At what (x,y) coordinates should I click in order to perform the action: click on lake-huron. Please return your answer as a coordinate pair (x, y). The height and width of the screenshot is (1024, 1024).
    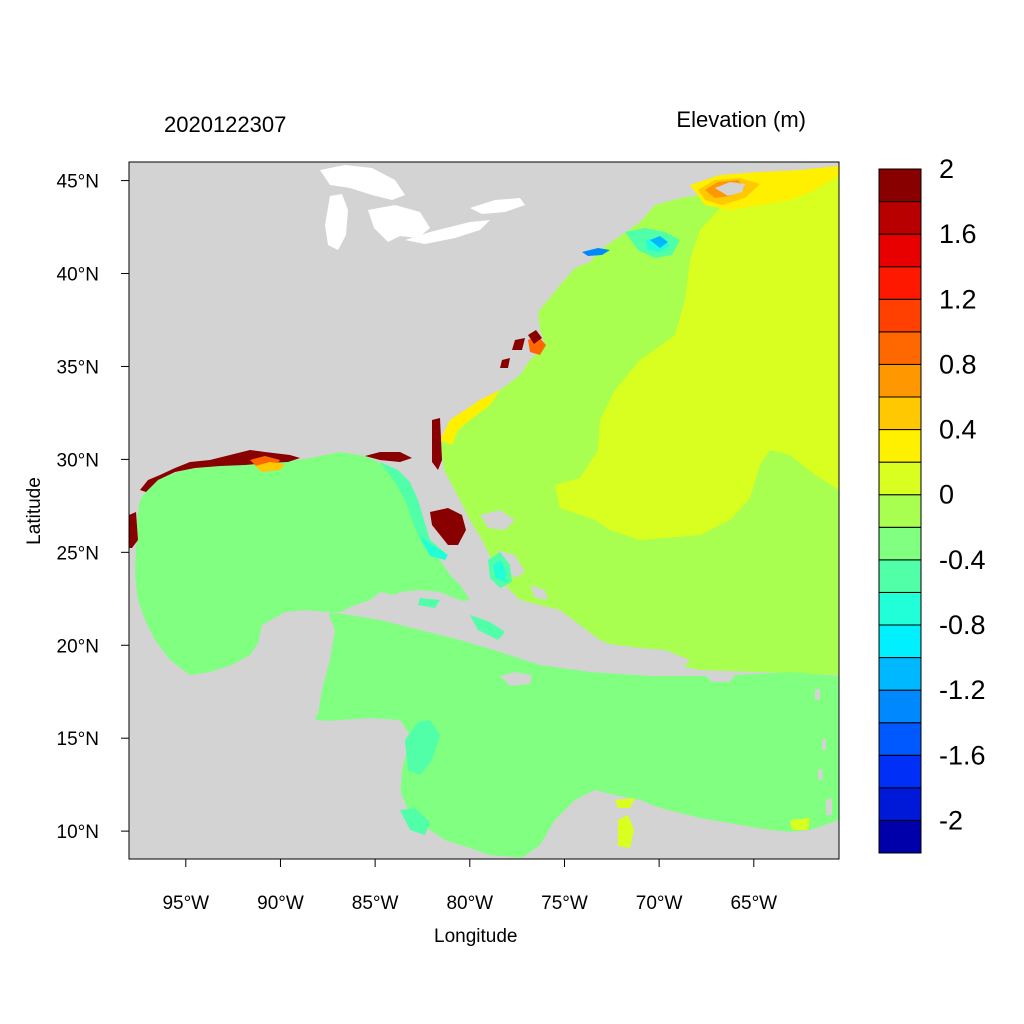
    Looking at the image, I should click on (399, 223).